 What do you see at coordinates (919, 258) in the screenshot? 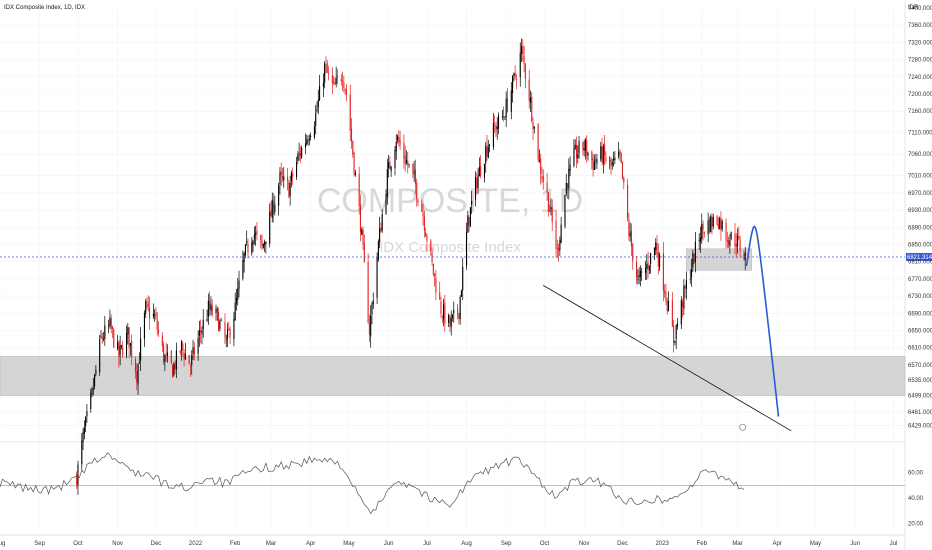
I see `last-price-label: 6821.3140` at bounding box center [919, 258].